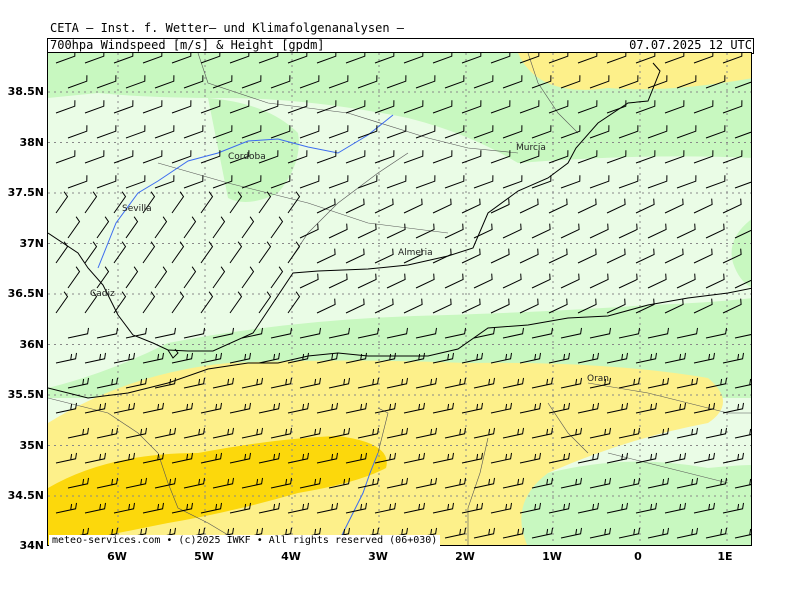 The width and height of the screenshot is (800, 600). I want to click on city-label-sevilla: Sevilla, so click(137, 209).